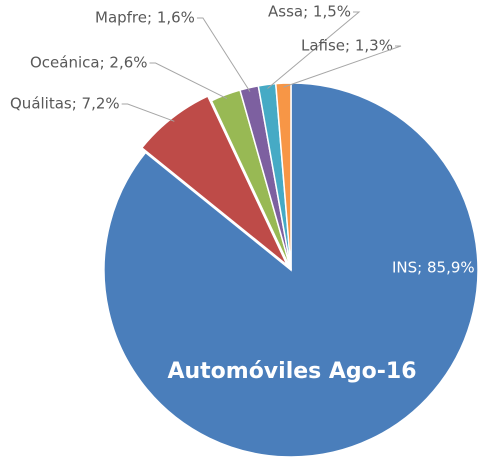 The height and width of the screenshot is (462, 479). Describe the element at coordinates (433, 268) in the screenshot. I see `data-label: INS; 85,9%` at that location.